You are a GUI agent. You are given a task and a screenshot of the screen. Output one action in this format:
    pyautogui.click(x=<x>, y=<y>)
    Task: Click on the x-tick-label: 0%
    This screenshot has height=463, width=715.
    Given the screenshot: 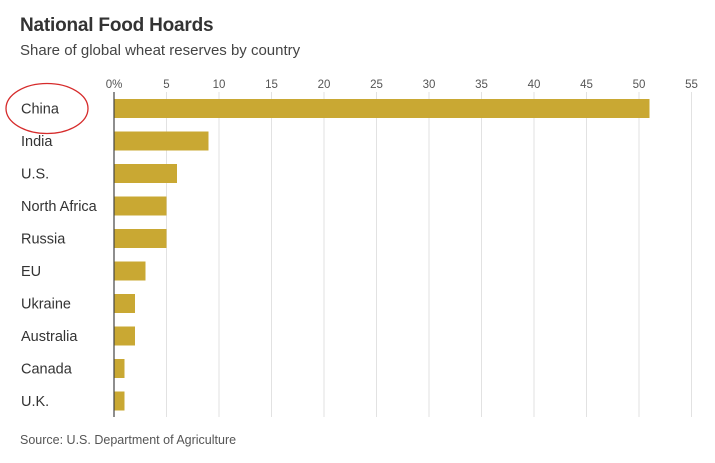 What is the action you would take?
    pyautogui.click(x=114, y=85)
    